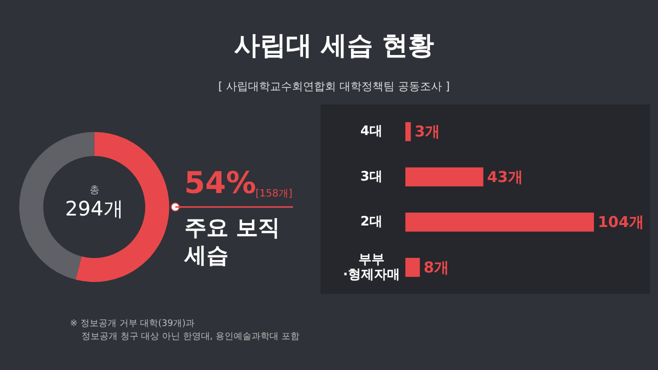 This screenshot has width=658, height=370. Describe the element at coordinates (371, 176) in the screenshot. I see `y-tick-label: 3대` at that location.